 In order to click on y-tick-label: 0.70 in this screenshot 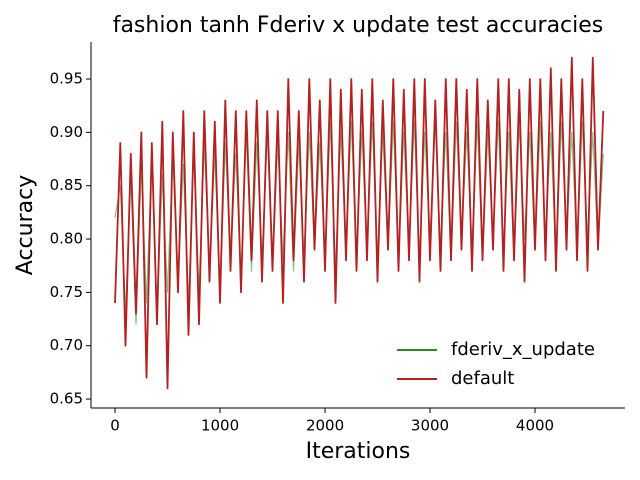, I will do `click(66, 345)`.